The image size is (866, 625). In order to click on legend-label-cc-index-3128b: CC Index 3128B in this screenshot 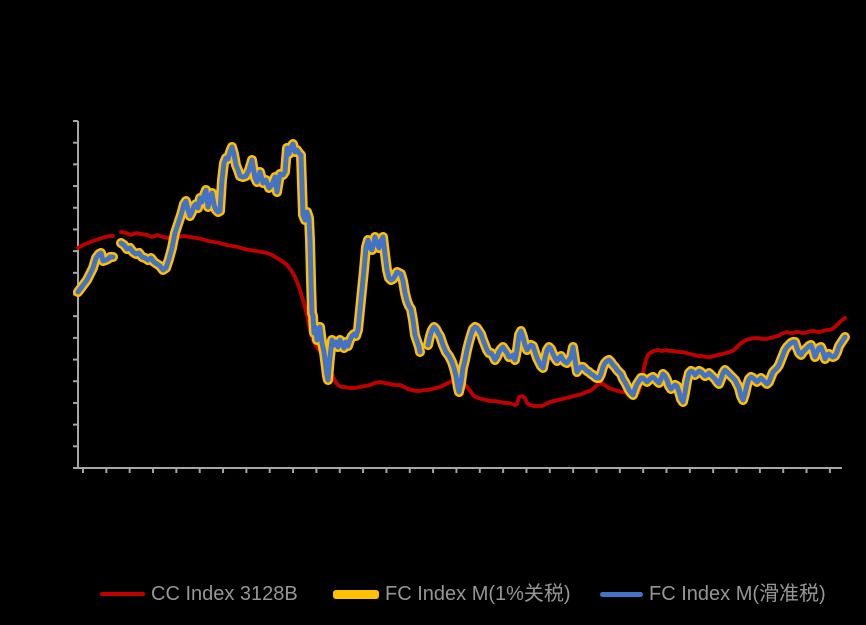, I will do `click(224, 594)`.